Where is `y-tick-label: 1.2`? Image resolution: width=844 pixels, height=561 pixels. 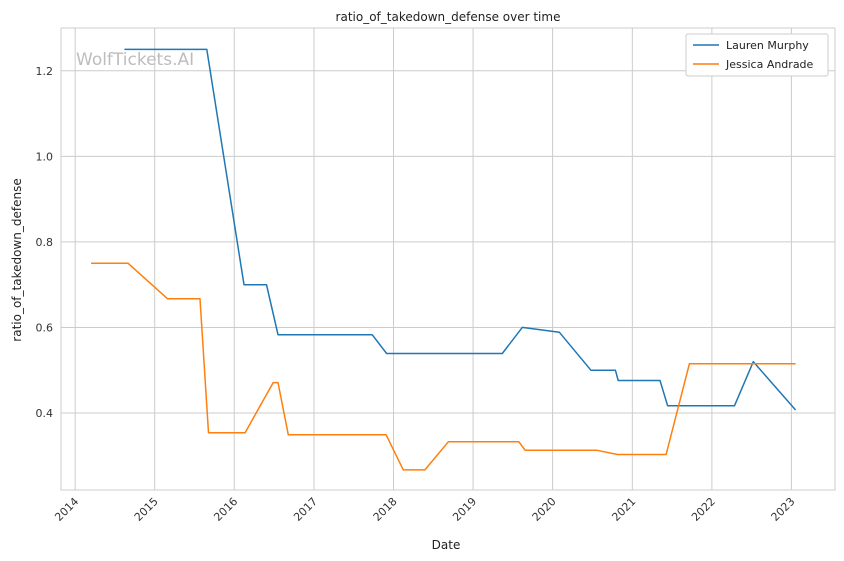
y-tick-label: 1.2 is located at coordinates (45, 71).